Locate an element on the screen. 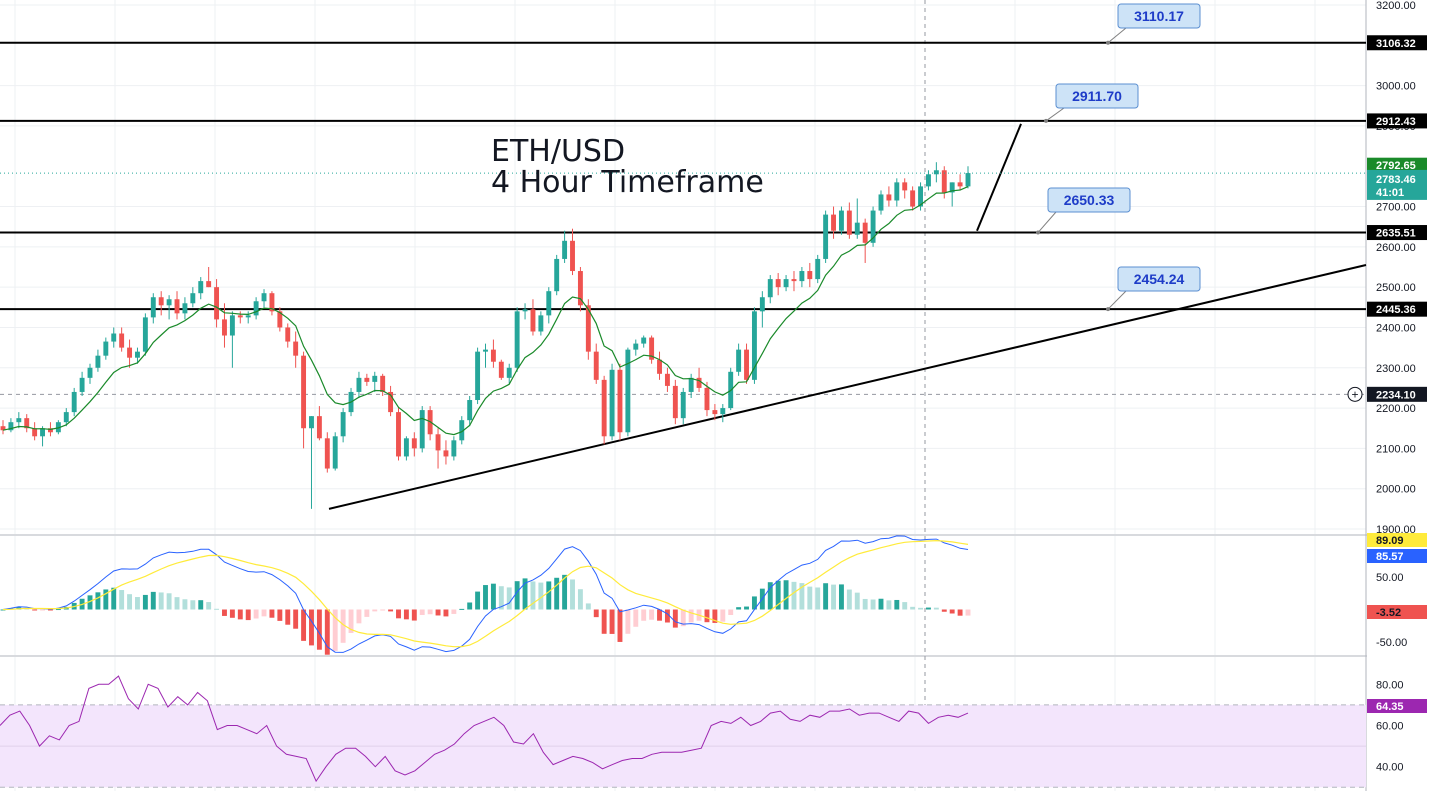 This screenshot has height=796, width=1429. signal-line is located at coordinates (485, 593).